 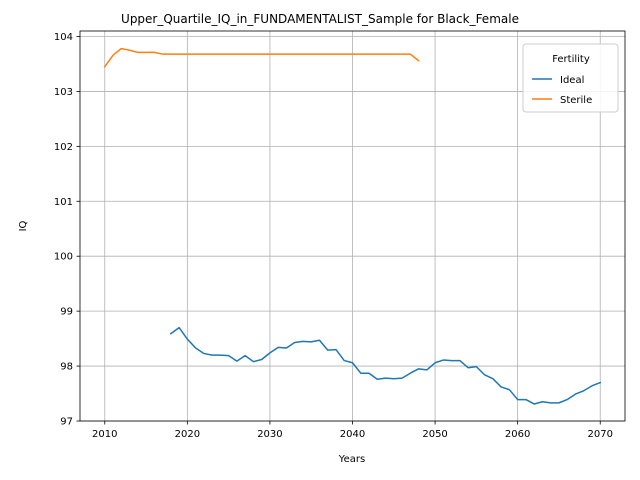 What do you see at coordinates (351, 459) in the screenshot?
I see `x-axis-label: Years` at bounding box center [351, 459].